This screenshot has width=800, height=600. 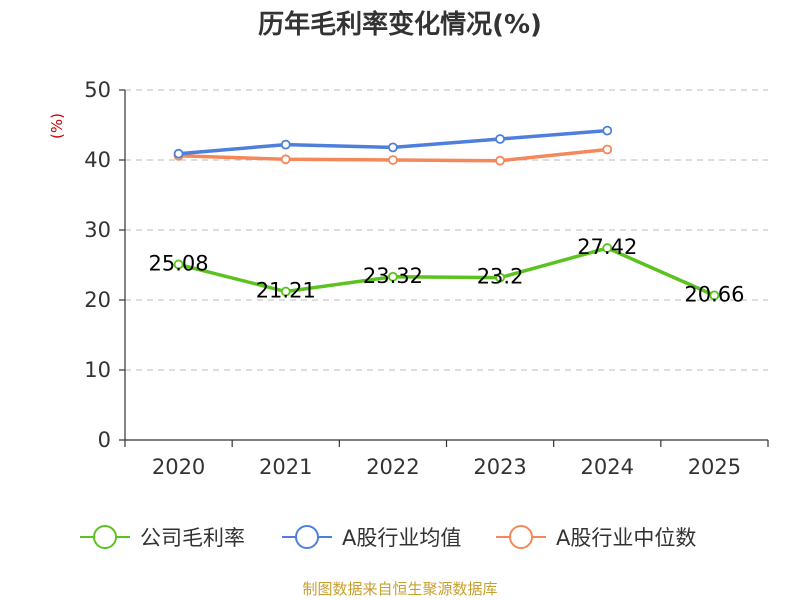 I want to click on y-tick-label: 0, so click(x=104, y=440).